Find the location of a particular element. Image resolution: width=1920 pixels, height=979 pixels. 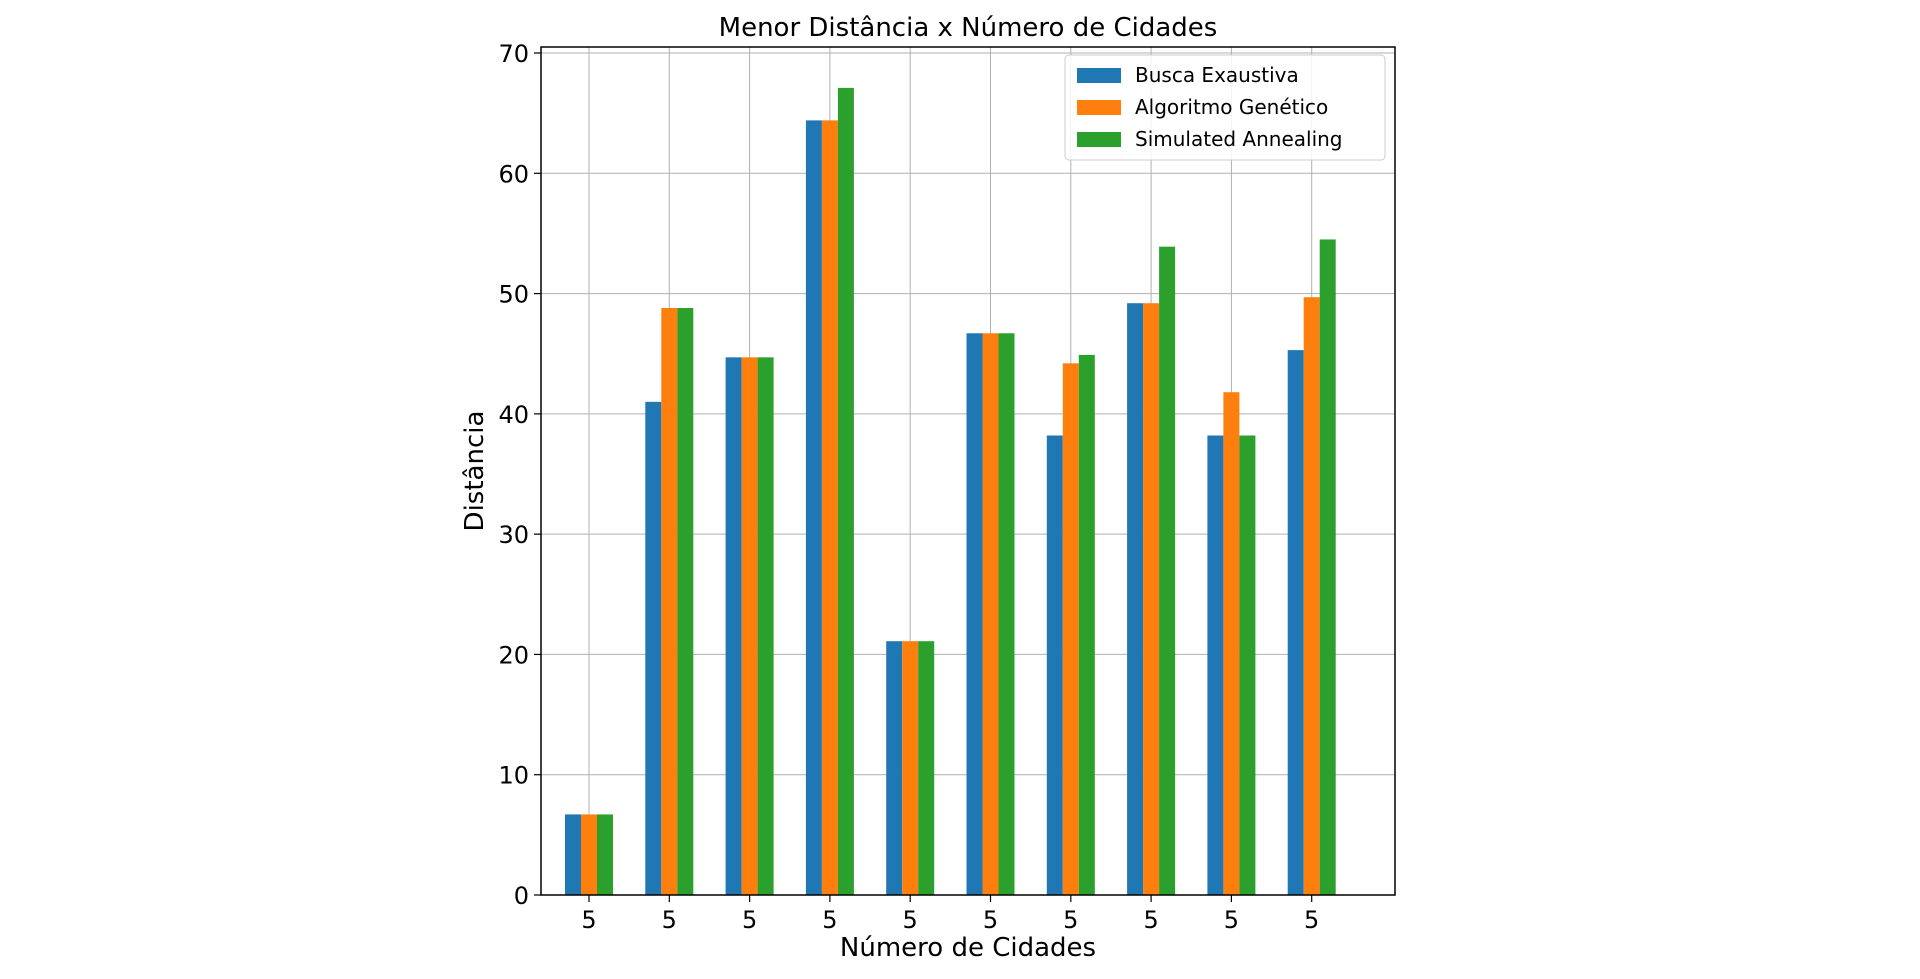

y-tick-label: 40 is located at coordinates (513, 415).